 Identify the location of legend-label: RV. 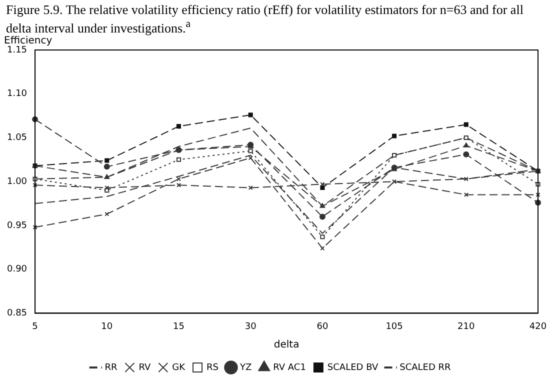
(145, 367).